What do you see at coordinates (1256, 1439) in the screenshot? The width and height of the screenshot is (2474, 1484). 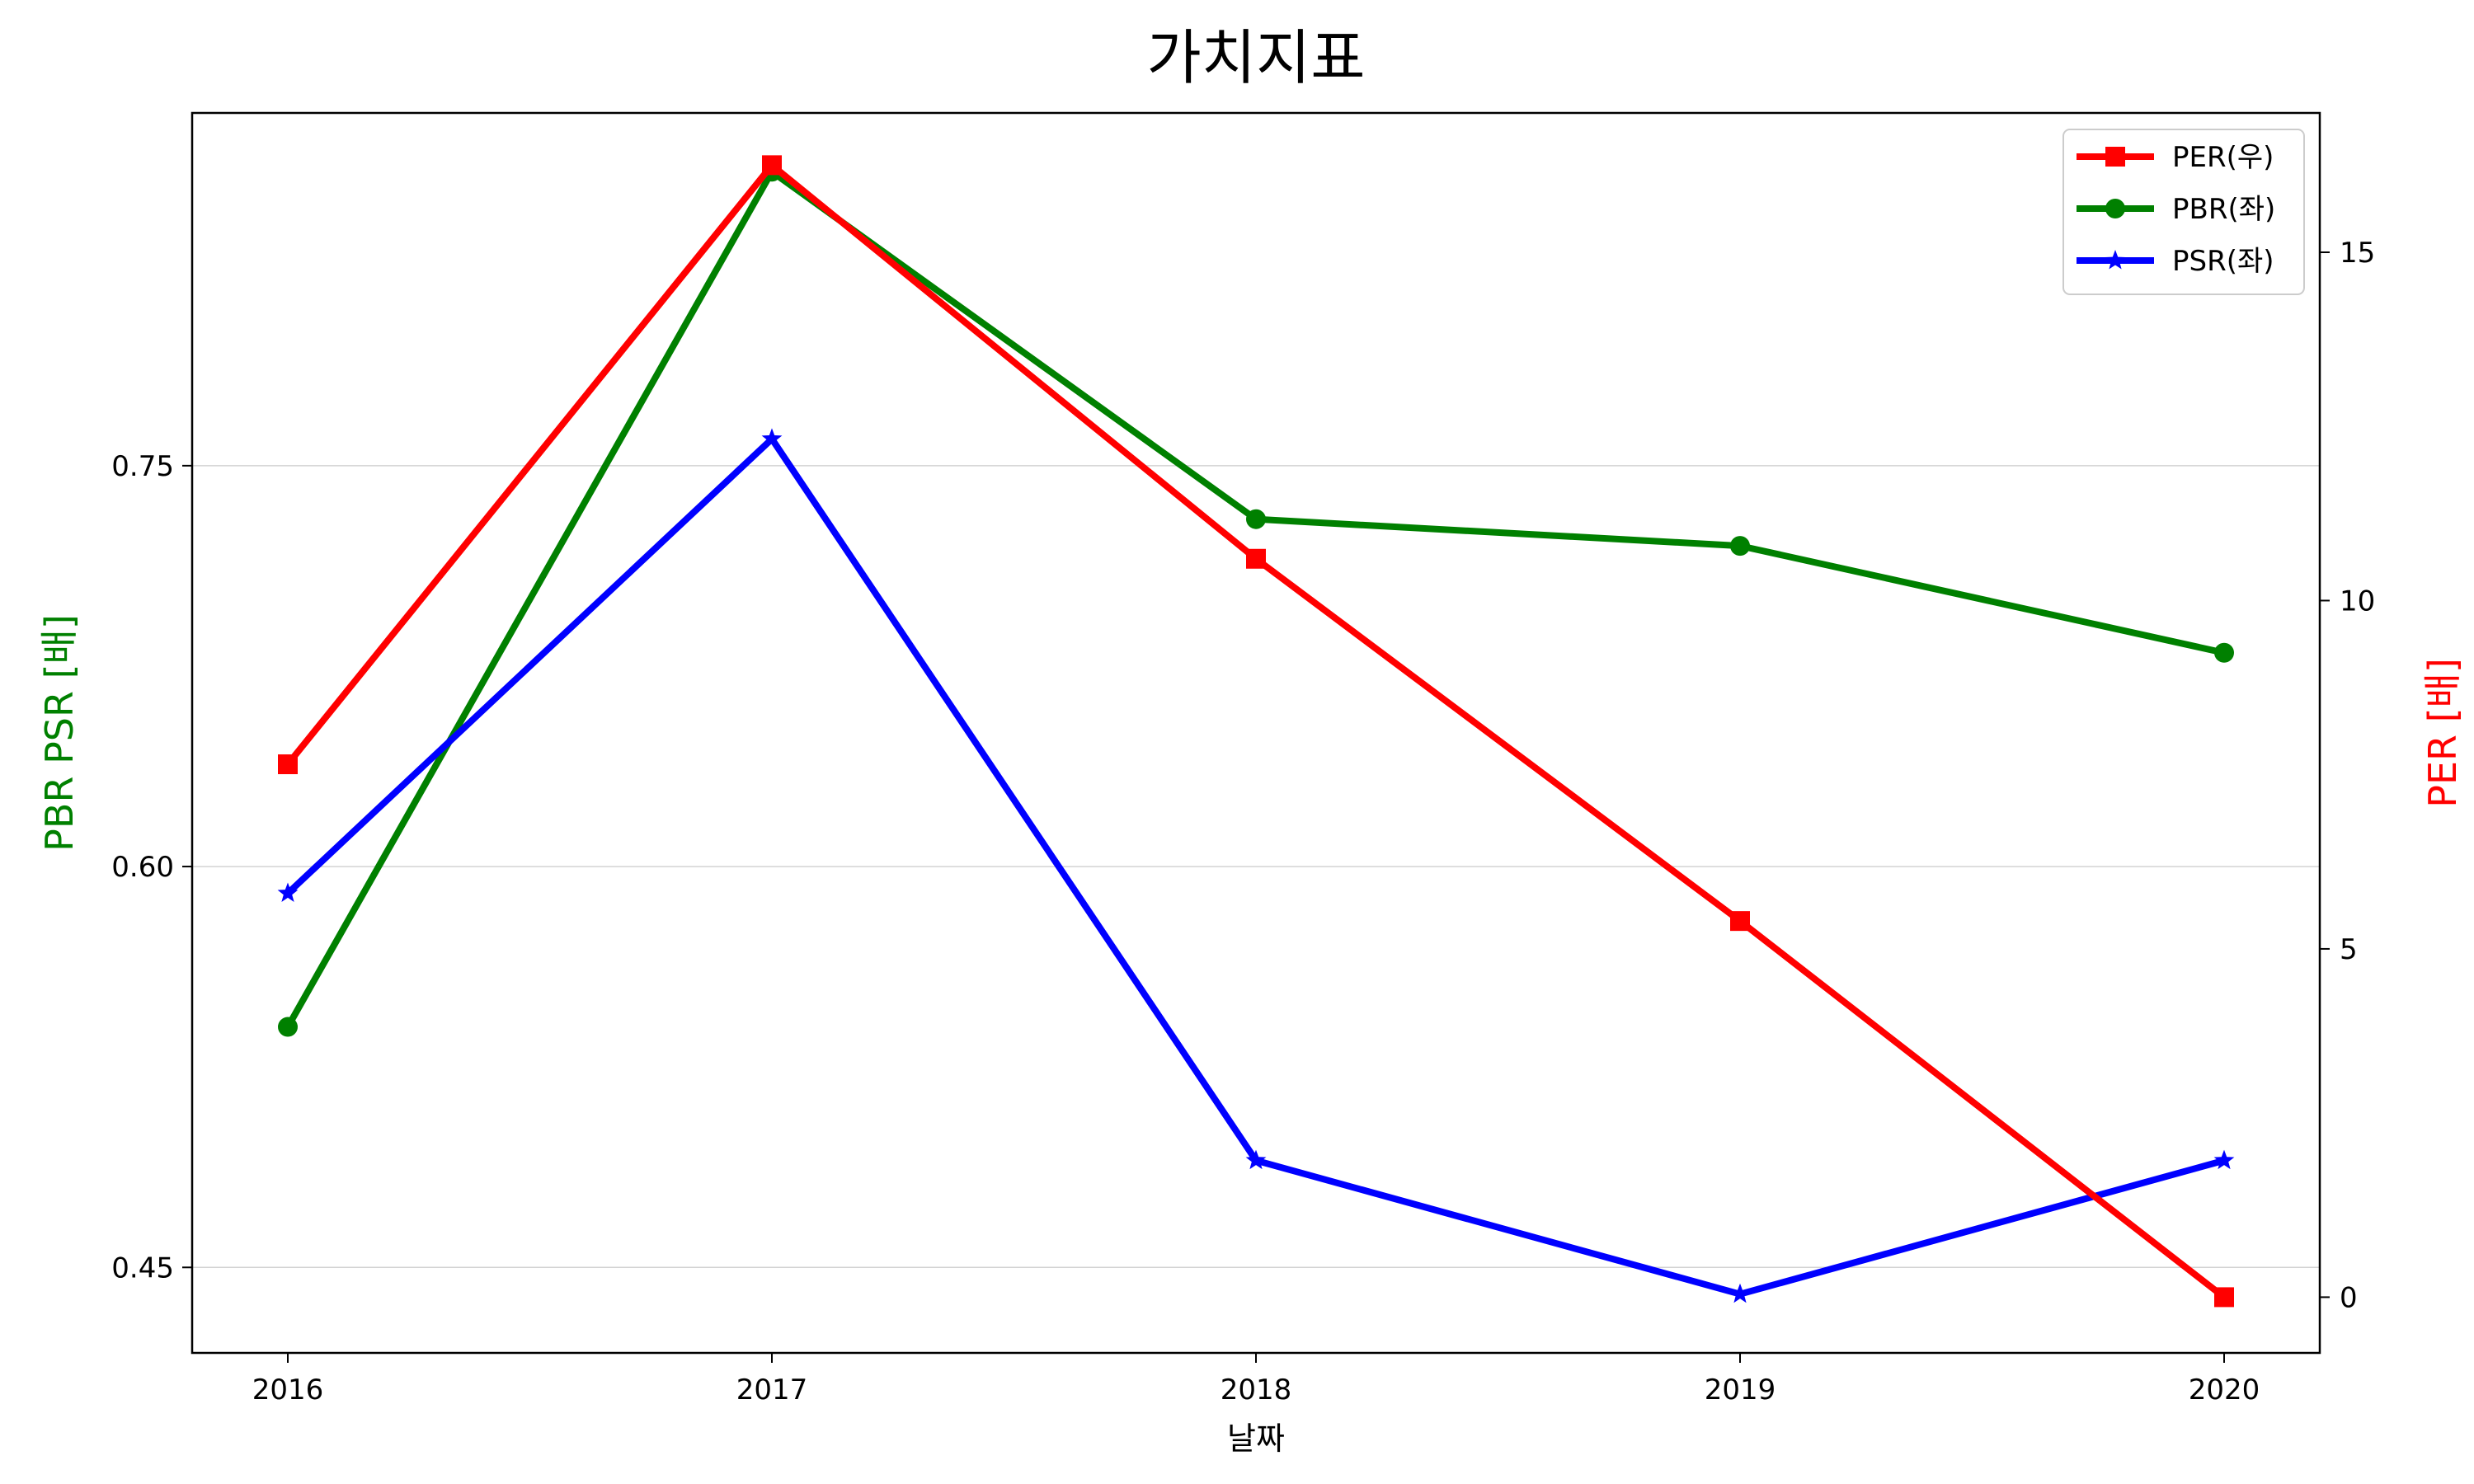 I see `x-axis-label: 날짜` at bounding box center [1256, 1439].